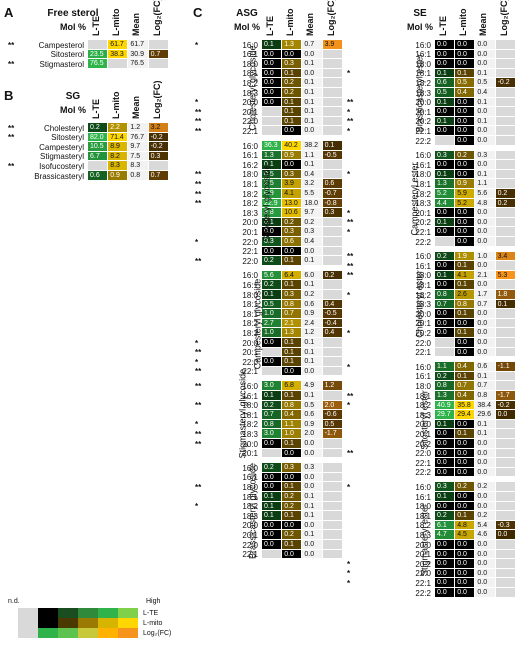 The height and width of the screenshot is (661, 520). Describe the element at coordinates (312, 194) in the screenshot. I see `heat-cell: 5.5` at that location.